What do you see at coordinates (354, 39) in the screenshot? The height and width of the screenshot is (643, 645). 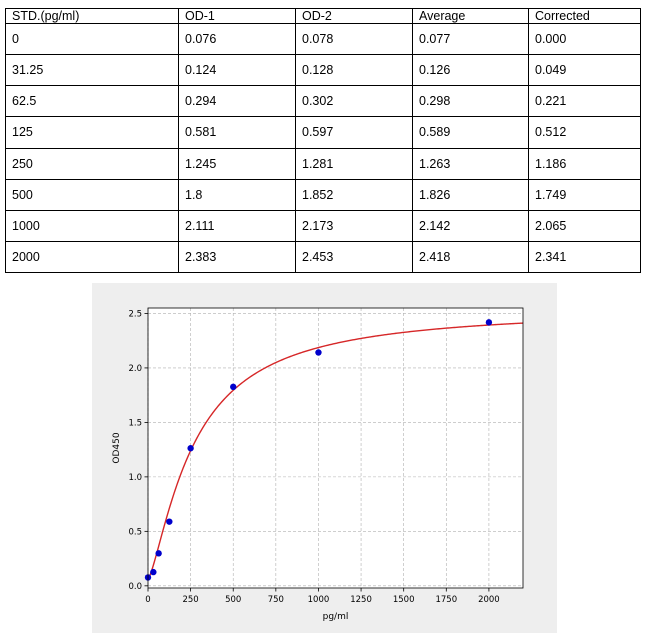 I see `cell-od2: 0.078` at bounding box center [354, 39].